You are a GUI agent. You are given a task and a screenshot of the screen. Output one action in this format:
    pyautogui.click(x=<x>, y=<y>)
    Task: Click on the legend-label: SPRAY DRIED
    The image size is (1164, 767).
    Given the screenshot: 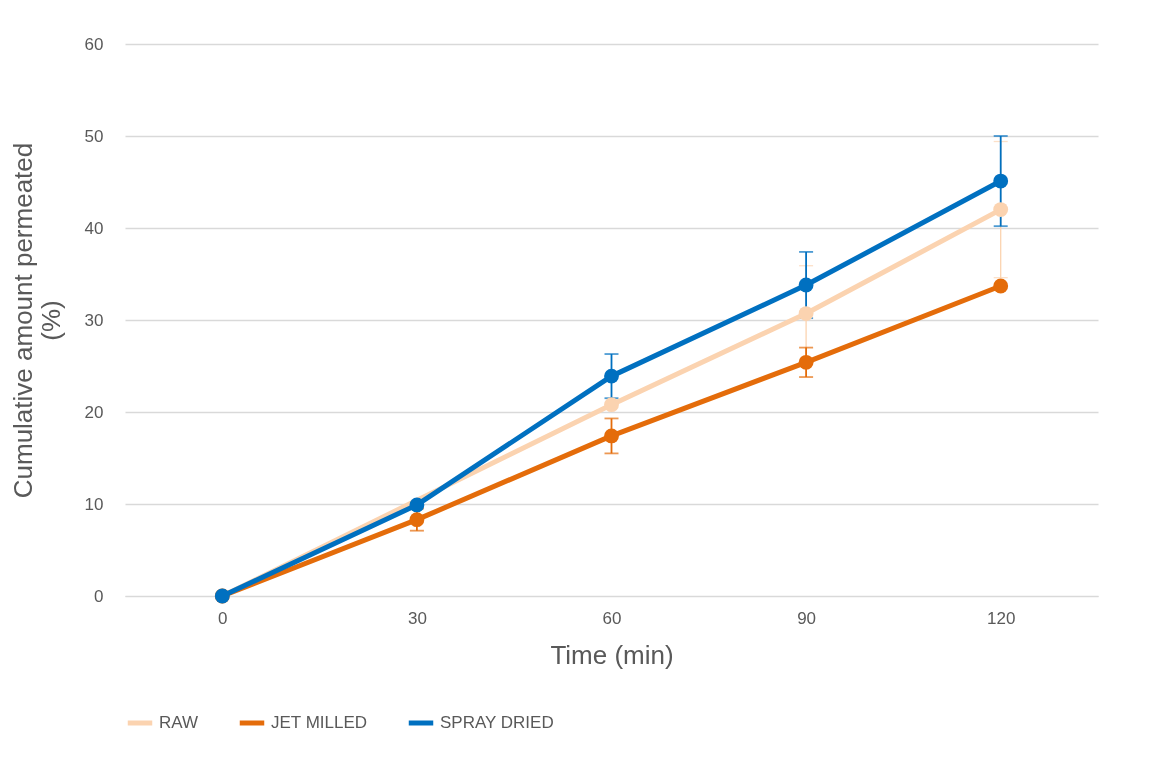 What is the action you would take?
    pyautogui.click(x=497, y=722)
    